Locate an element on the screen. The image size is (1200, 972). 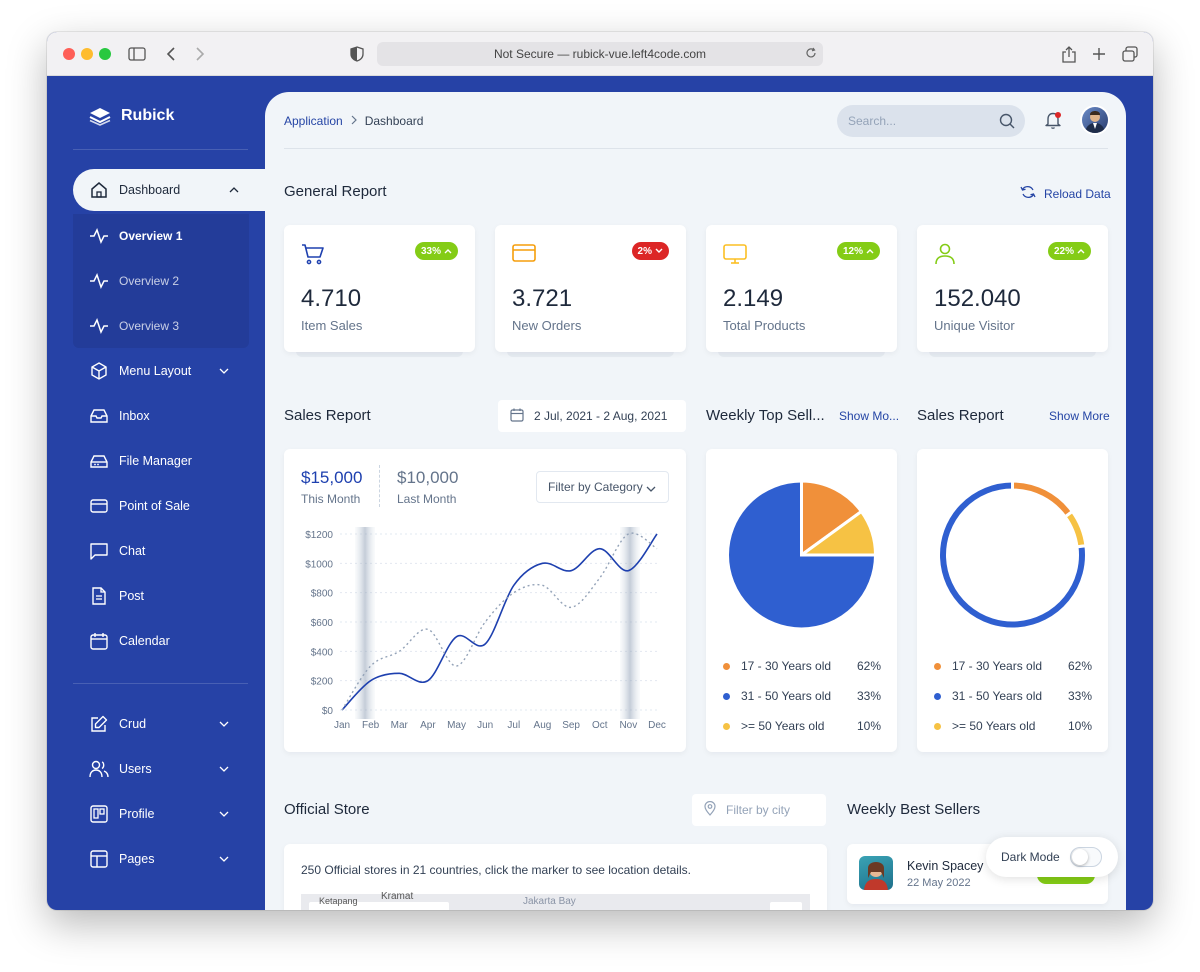
sidebar-item-file-manager: File Manager is located at coordinates (168, 461).